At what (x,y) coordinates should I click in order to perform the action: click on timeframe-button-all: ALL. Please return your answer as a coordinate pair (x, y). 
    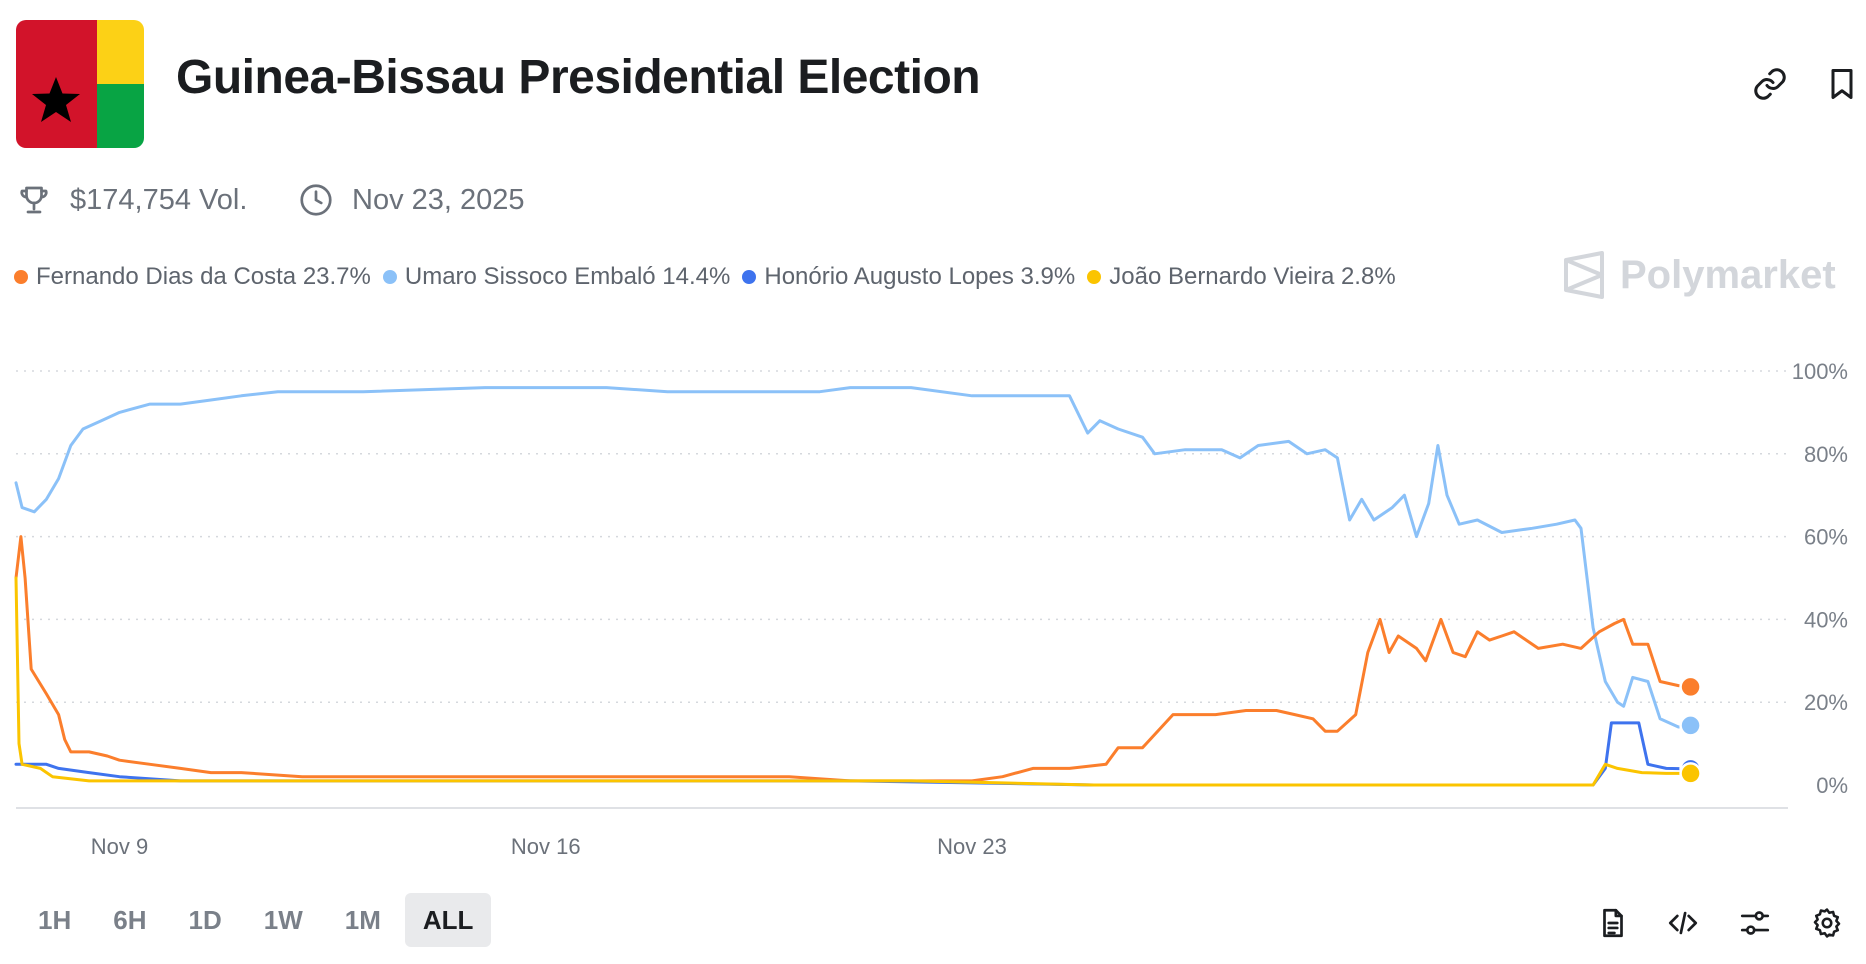
    Looking at the image, I should click on (448, 920).